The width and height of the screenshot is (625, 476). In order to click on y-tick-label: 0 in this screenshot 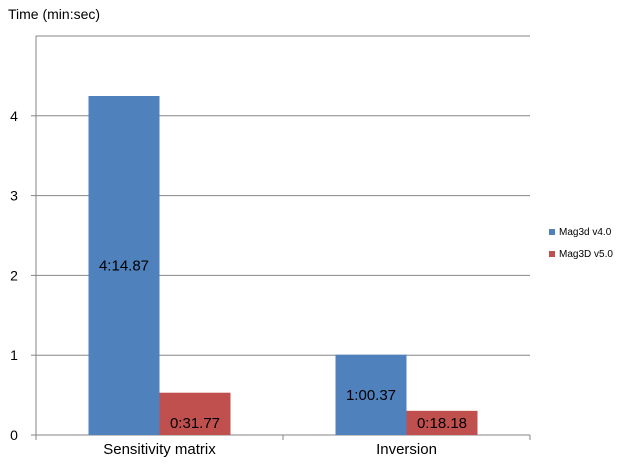, I will do `click(14, 435)`.